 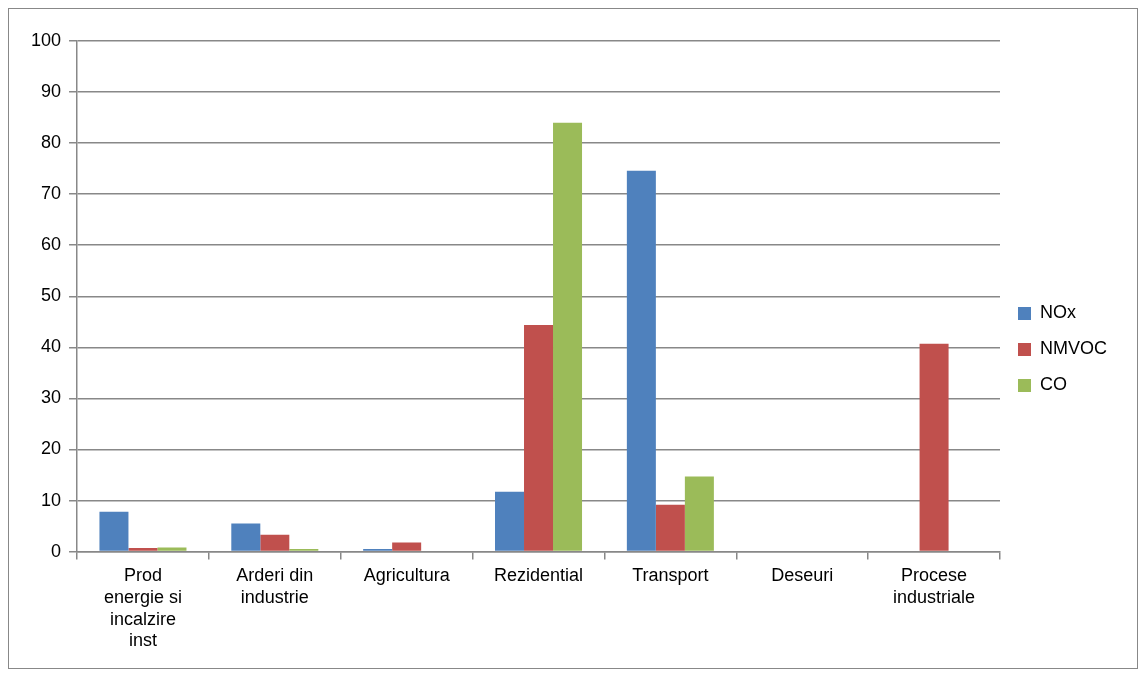 What do you see at coordinates (51, 193) in the screenshot?
I see `y-tick-label: 70` at bounding box center [51, 193].